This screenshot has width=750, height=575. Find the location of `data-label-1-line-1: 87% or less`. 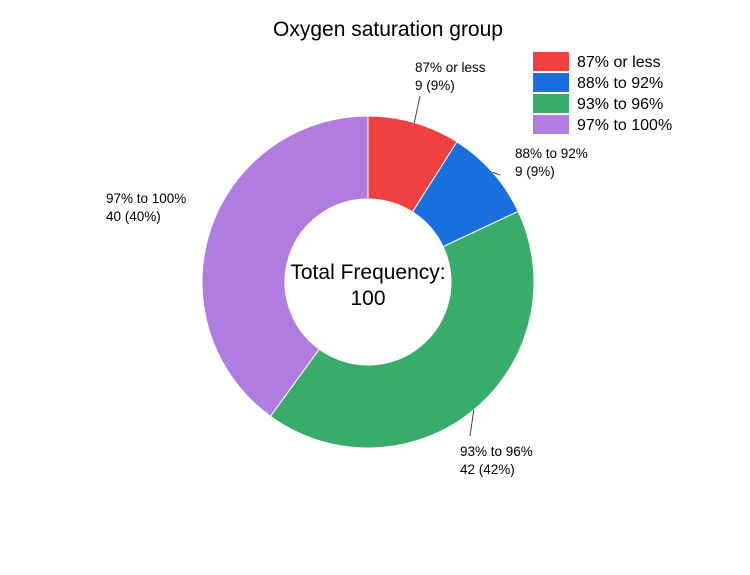

data-label-1-line-1: 87% or less is located at coordinates (450, 67).